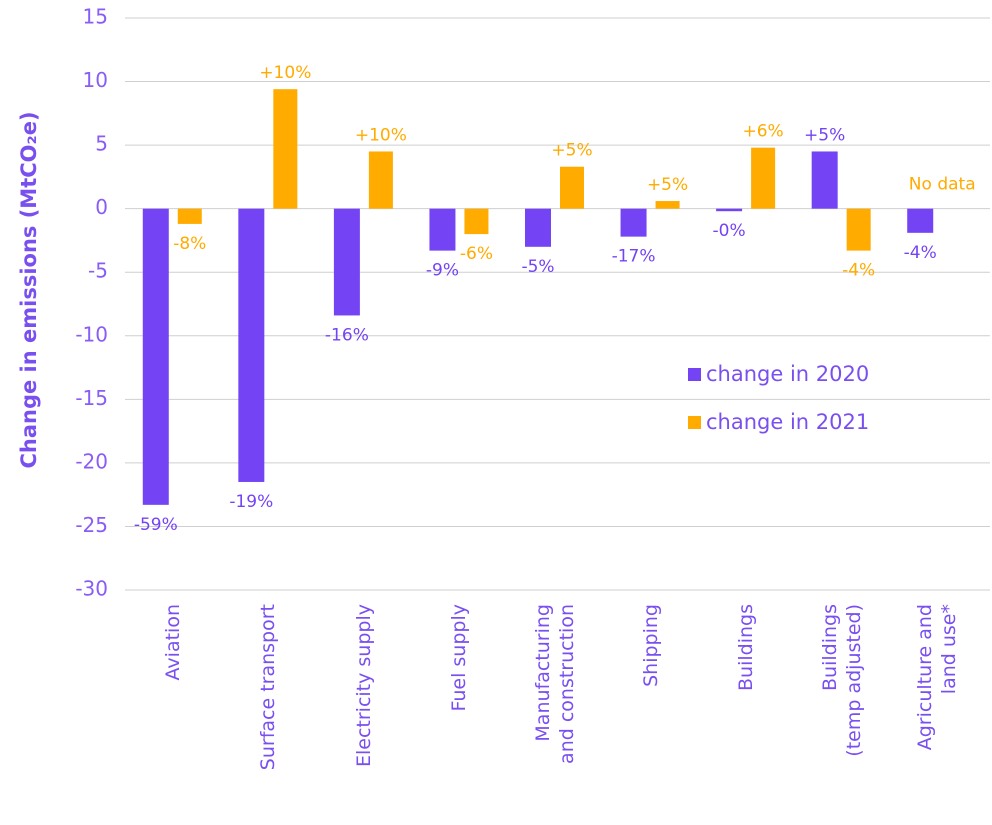 This screenshot has height=825, width=992. What do you see at coordinates (476, 254) in the screenshot?
I see `data-label: -6%` at bounding box center [476, 254].